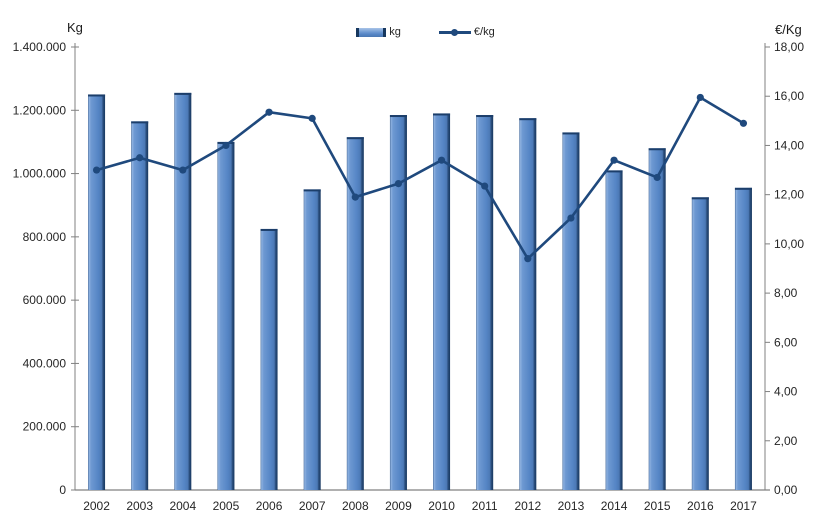 The height and width of the screenshot is (528, 839). I want to click on left-axis-tick-label: 600.000, so click(45, 300).